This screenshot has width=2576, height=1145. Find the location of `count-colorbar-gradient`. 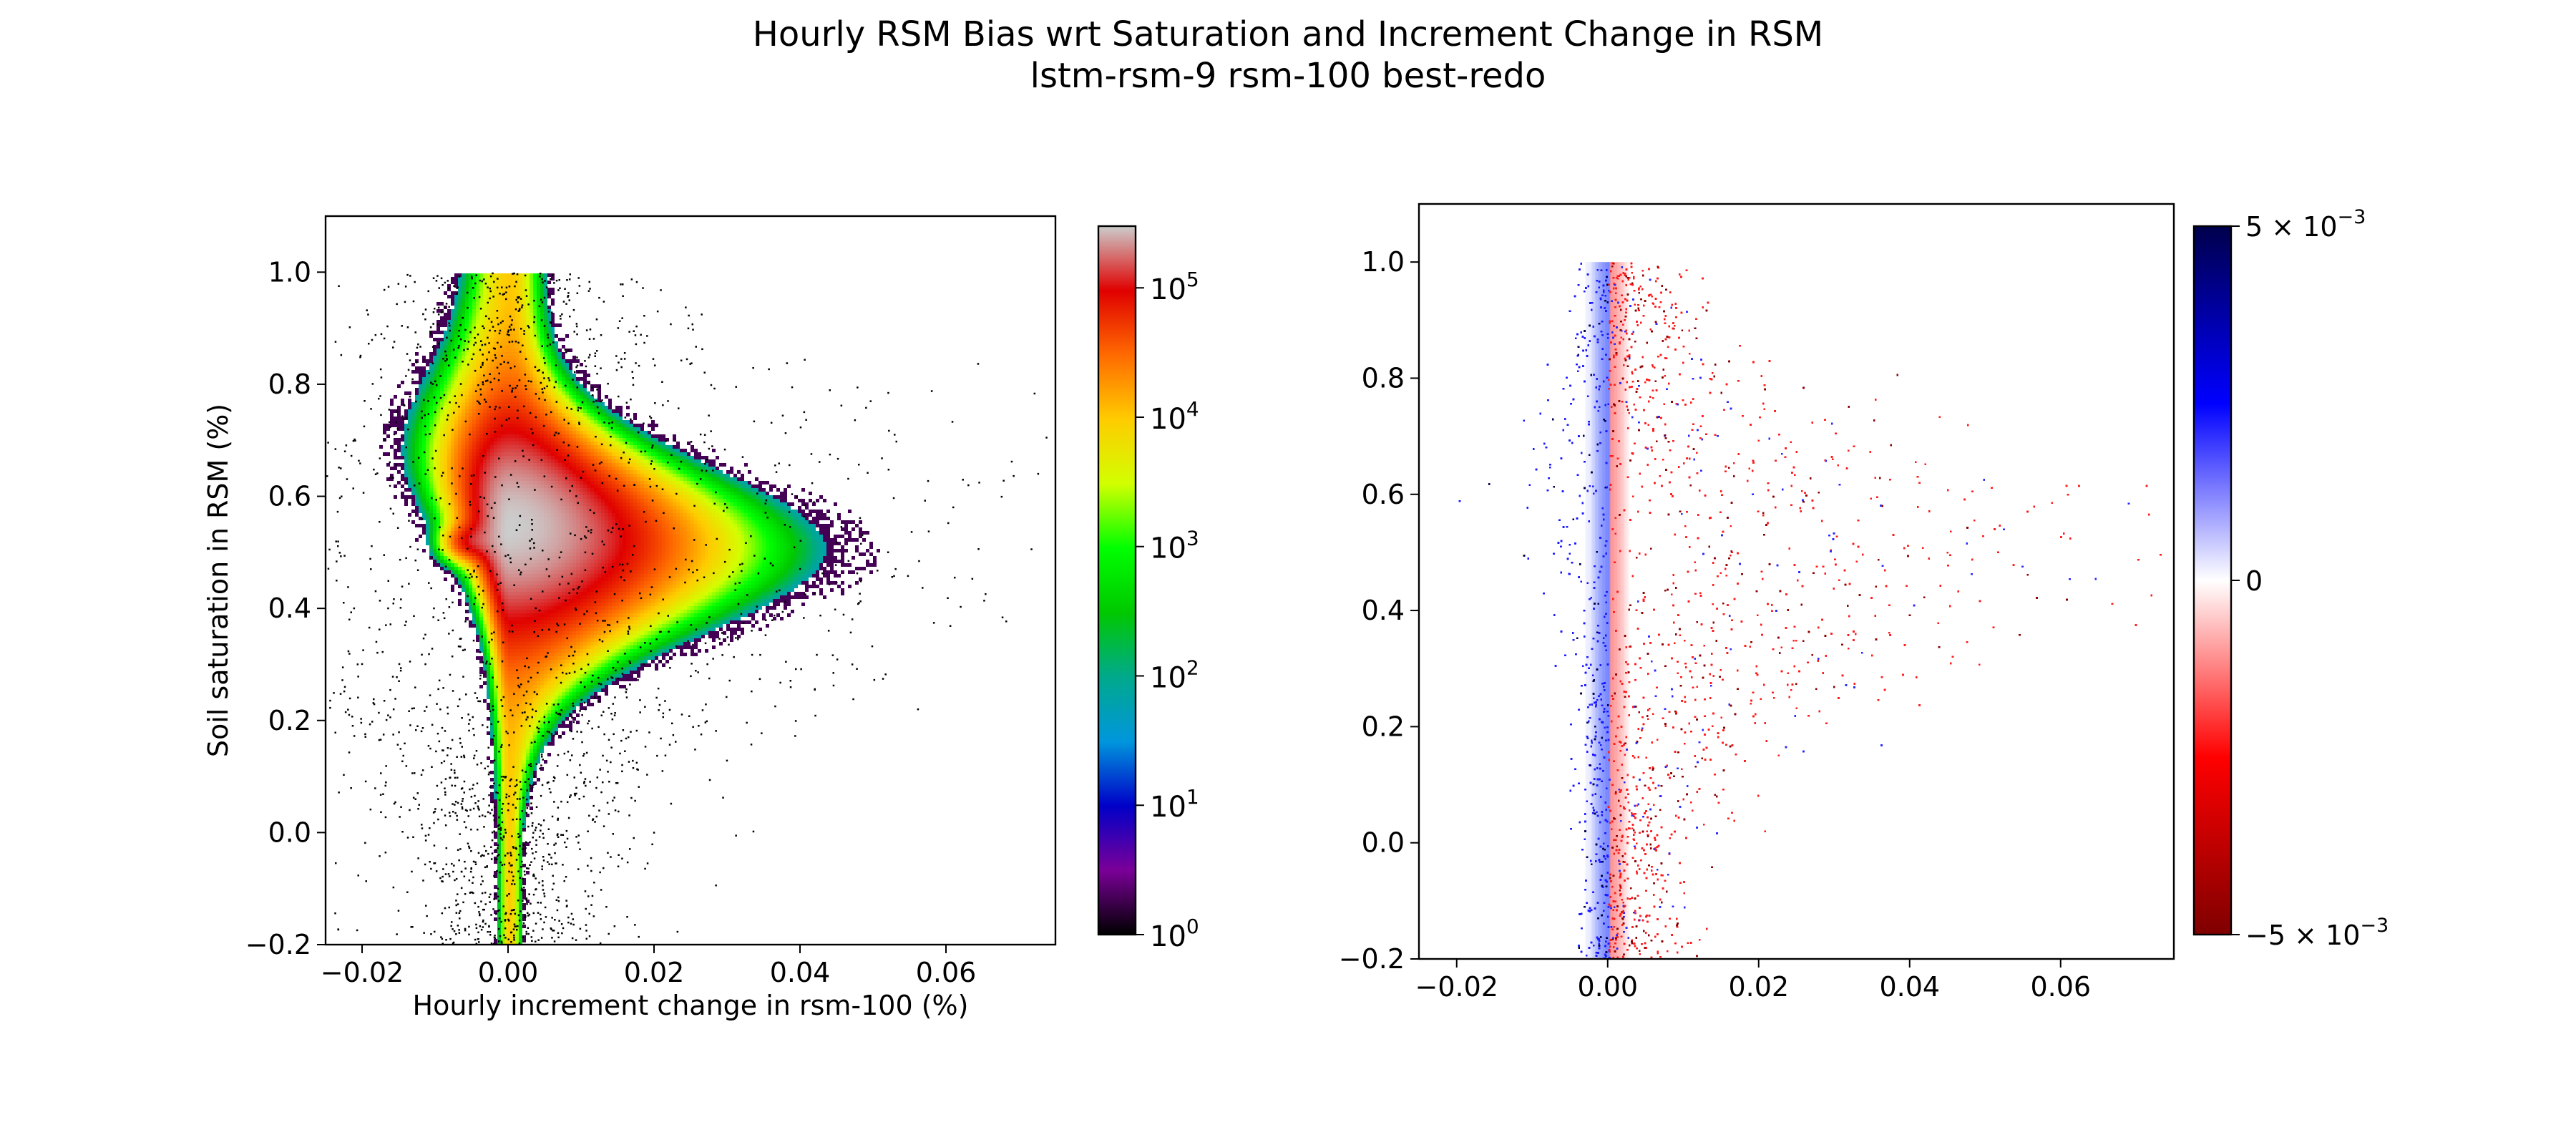

count-colorbar-gradient is located at coordinates (1117, 580).